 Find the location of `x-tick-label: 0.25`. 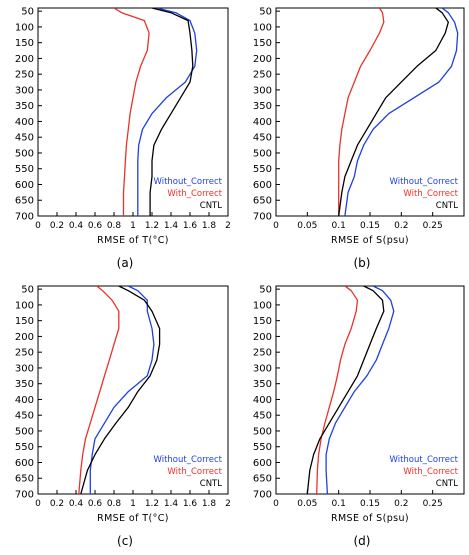

x-tick-label: 0.25 is located at coordinates (433, 504).